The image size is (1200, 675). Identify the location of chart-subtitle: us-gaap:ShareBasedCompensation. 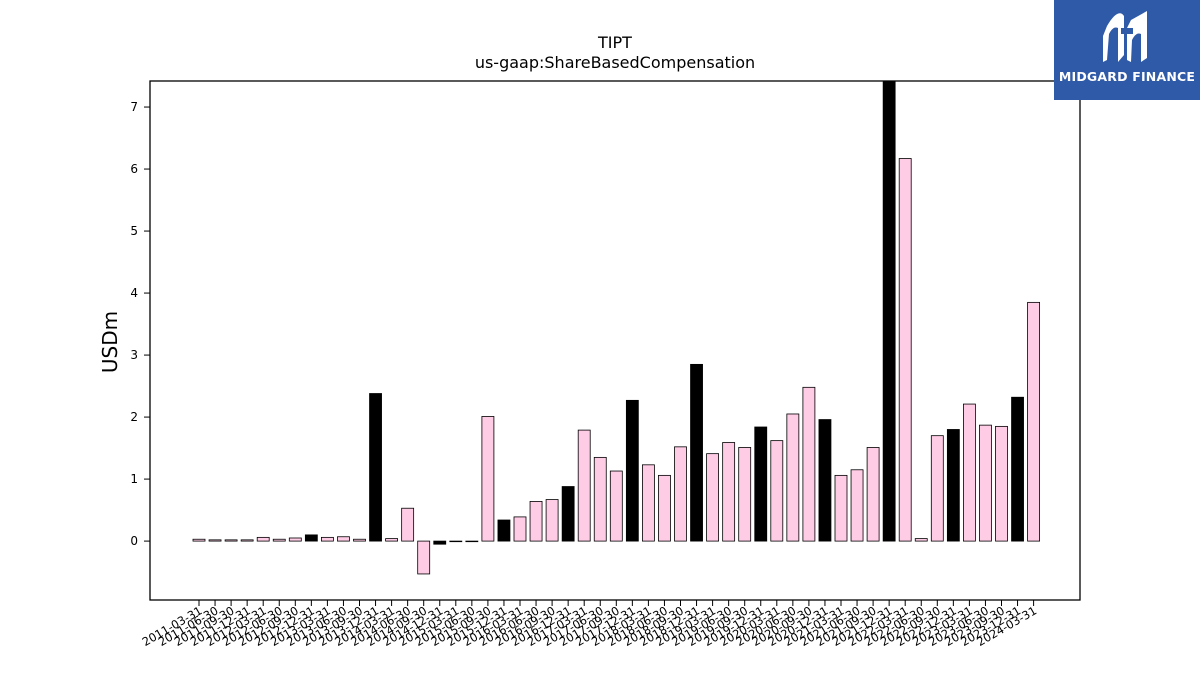
(615, 62).